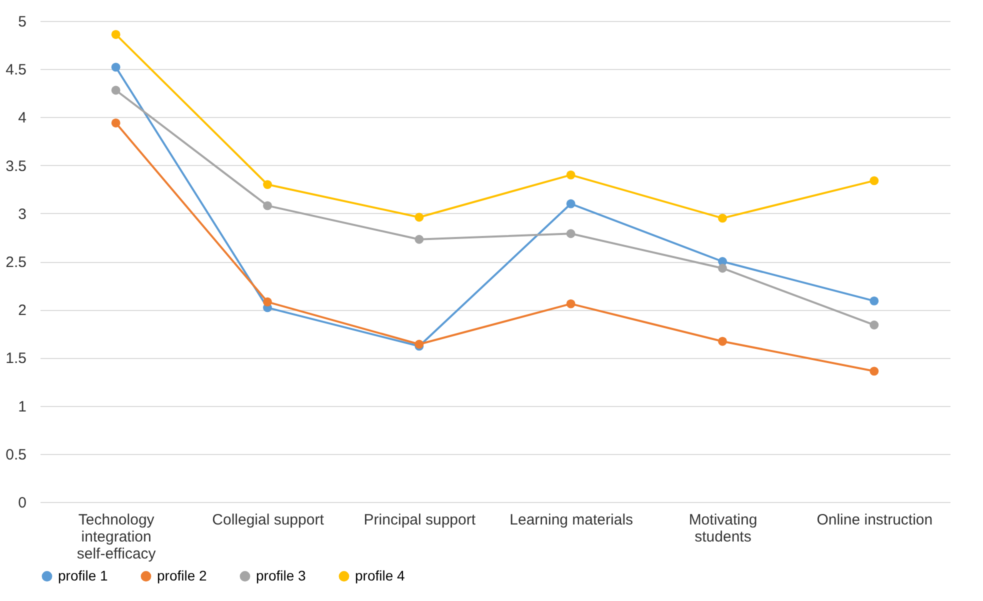 This screenshot has width=983, height=601. Describe the element at coordinates (22, 311) in the screenshot. I see `y-tick-label: 2` at that location.